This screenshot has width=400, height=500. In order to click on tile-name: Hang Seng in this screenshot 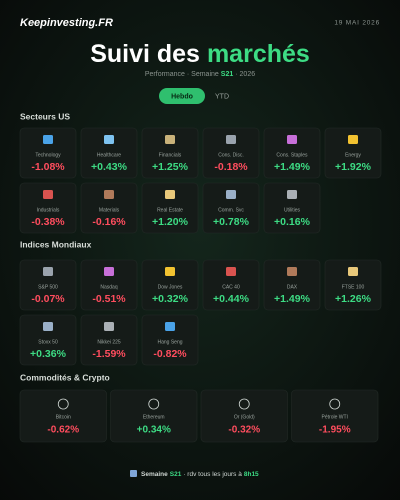, I will do `click(169, 342)`.